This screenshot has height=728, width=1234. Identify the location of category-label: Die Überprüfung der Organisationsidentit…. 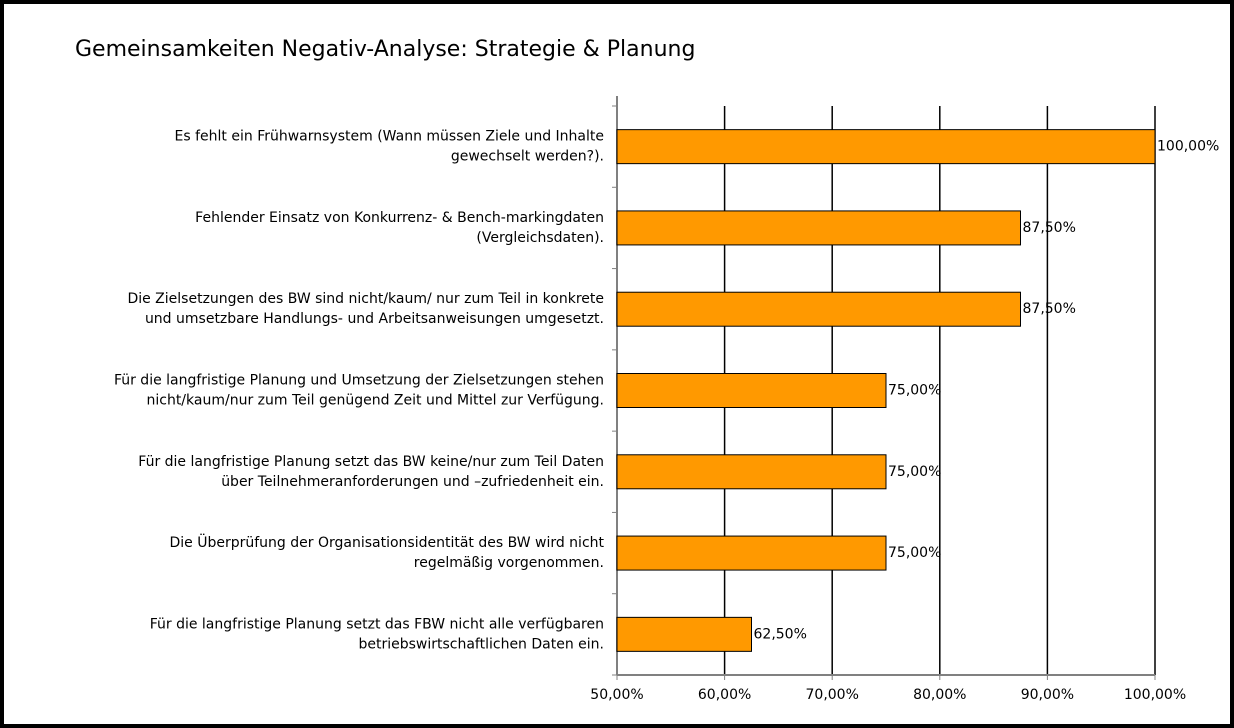
(386, 552).